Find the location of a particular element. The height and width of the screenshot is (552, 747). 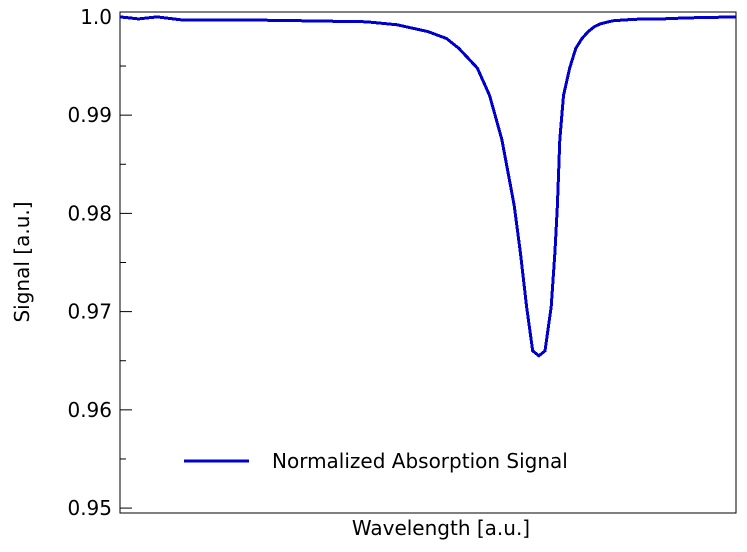

y-axis-ticks is located at coordinates (126, 262).